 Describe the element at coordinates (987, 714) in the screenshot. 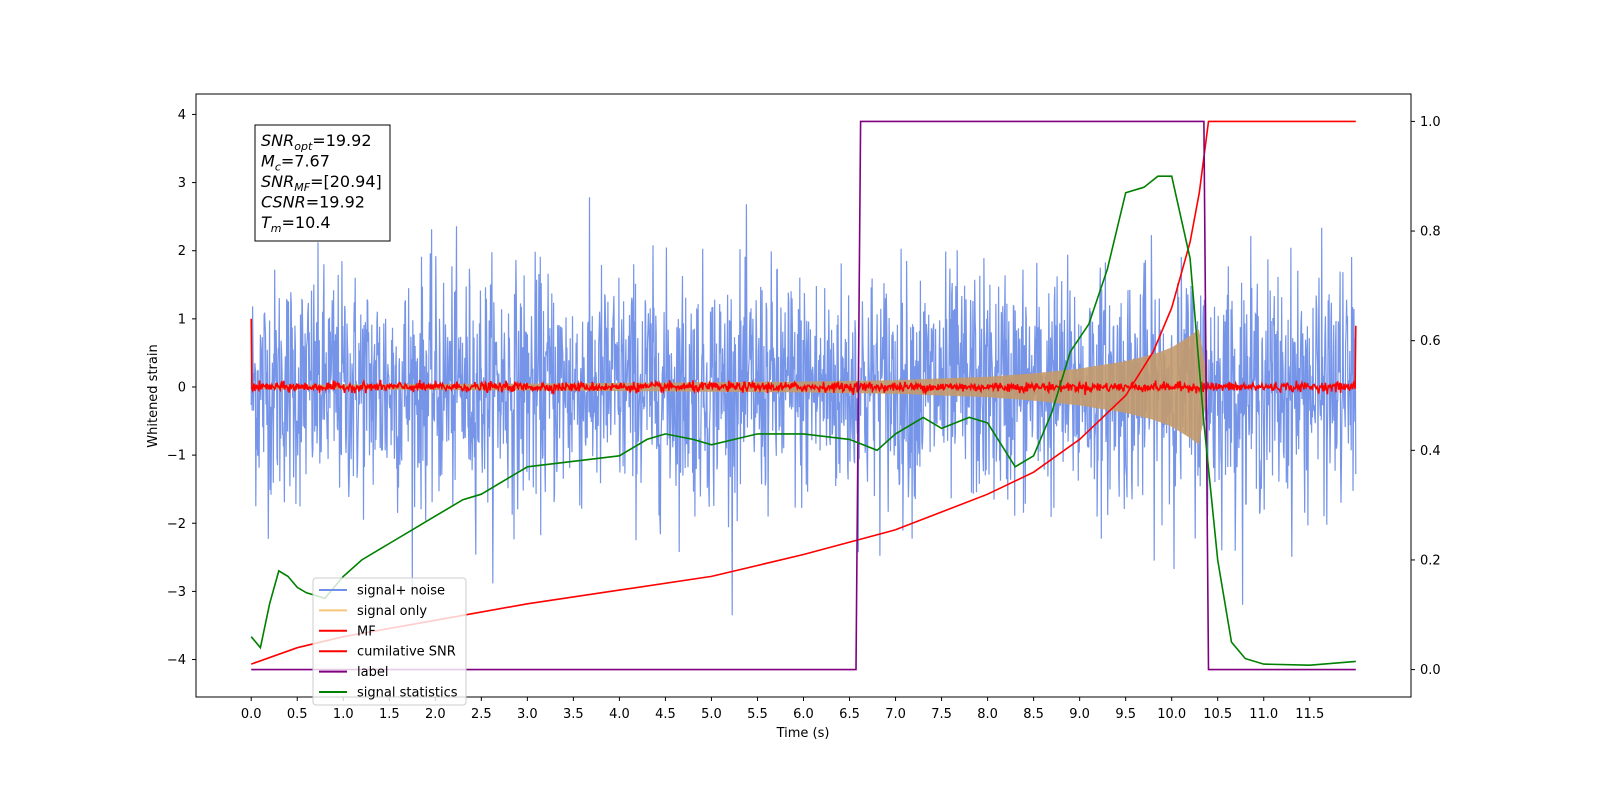

I see `x-tick-label: 8.0` at that location.